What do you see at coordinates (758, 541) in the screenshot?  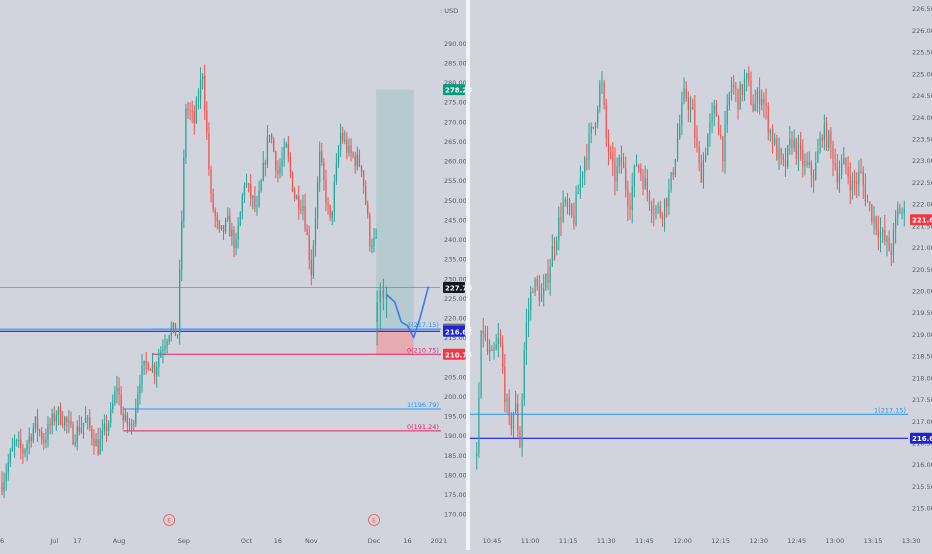 I see `x-tick-label: 12:30` at bounding box center [758, 541].